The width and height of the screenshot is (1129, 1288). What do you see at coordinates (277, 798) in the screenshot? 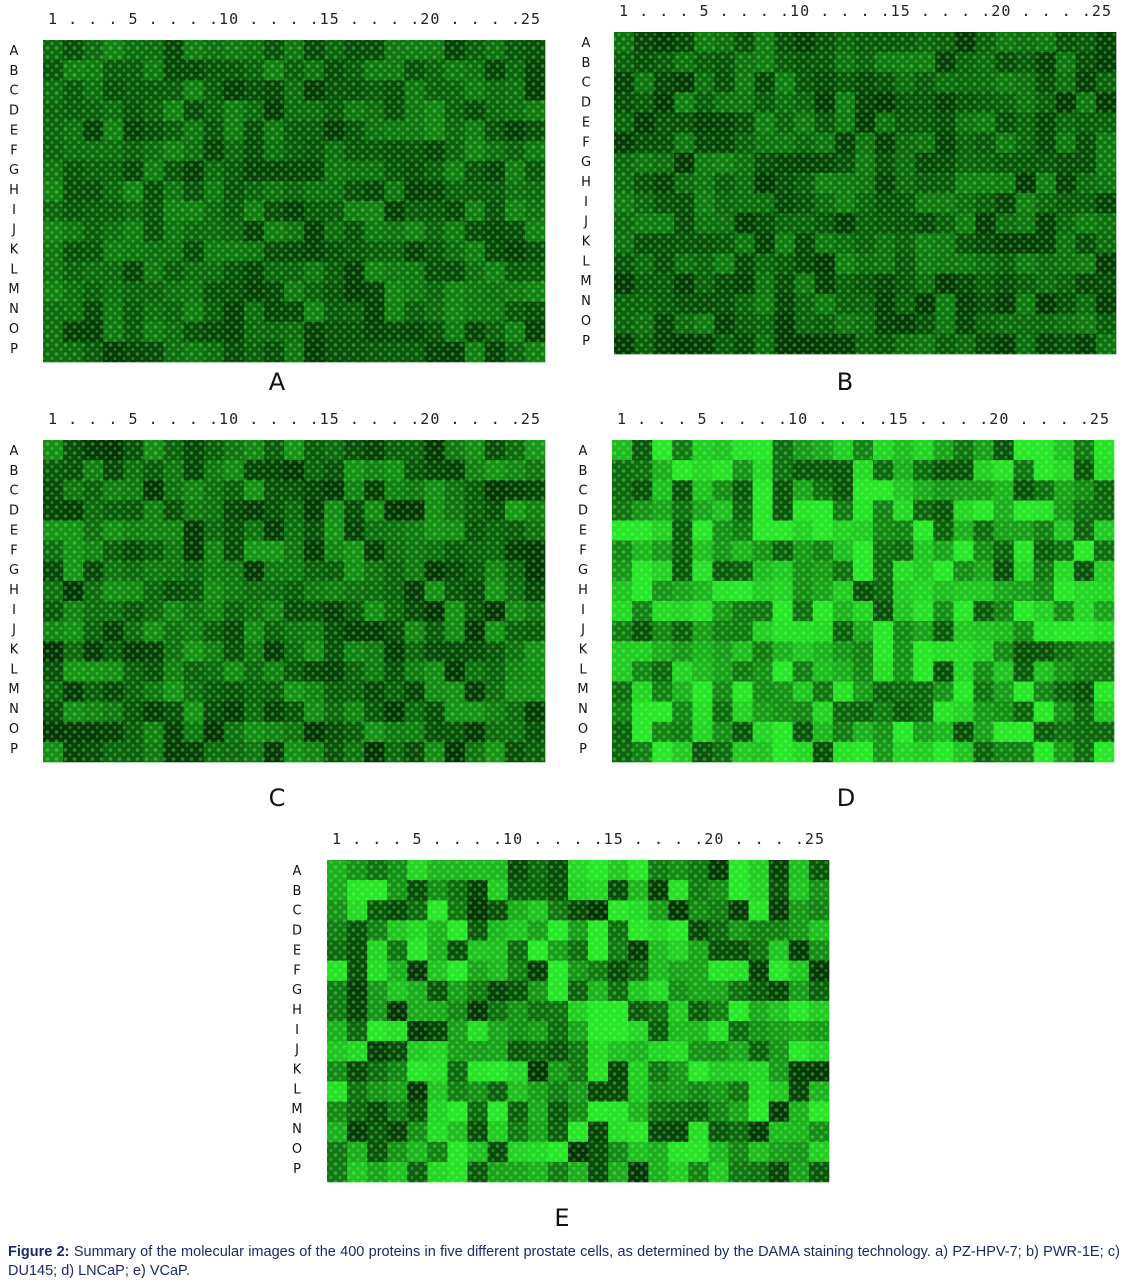
I see `panel-label: C` at bounding box center [277, 798].